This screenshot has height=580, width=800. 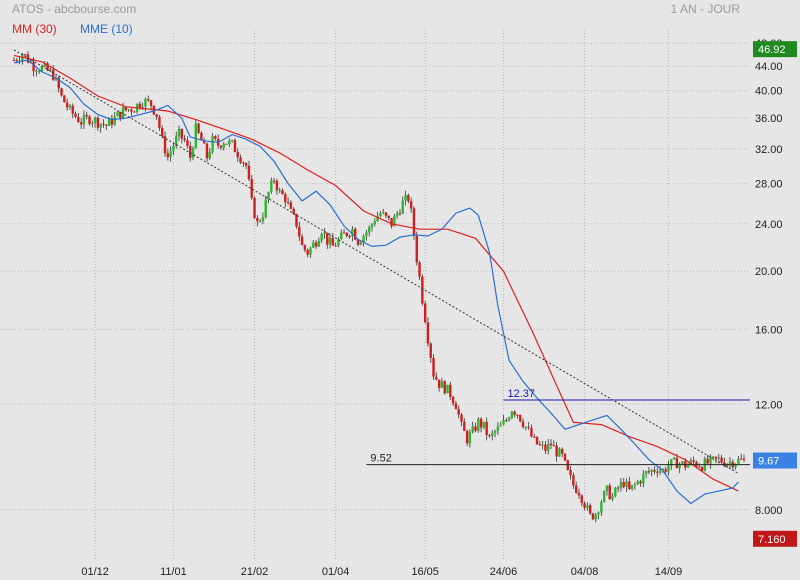 I want to click on legend-mme10: MME (10), so click(x=106, y=29).